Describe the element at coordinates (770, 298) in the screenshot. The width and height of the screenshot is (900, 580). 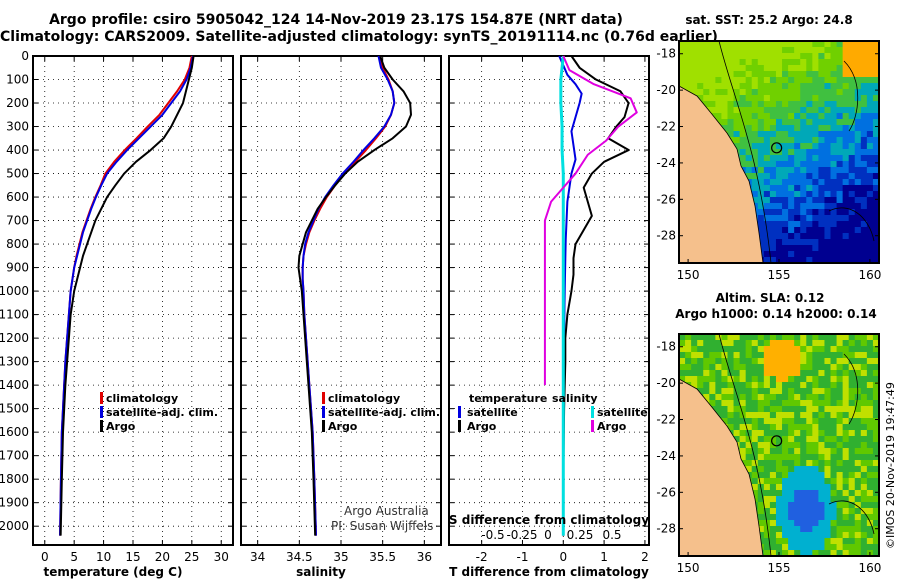
I see `sla-map-title-1: Altim. SLA: 0.12` at that location.